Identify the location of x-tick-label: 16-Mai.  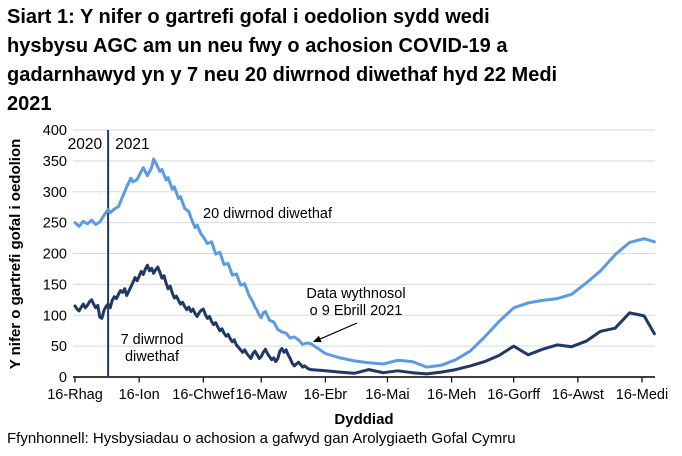
(387, 395).